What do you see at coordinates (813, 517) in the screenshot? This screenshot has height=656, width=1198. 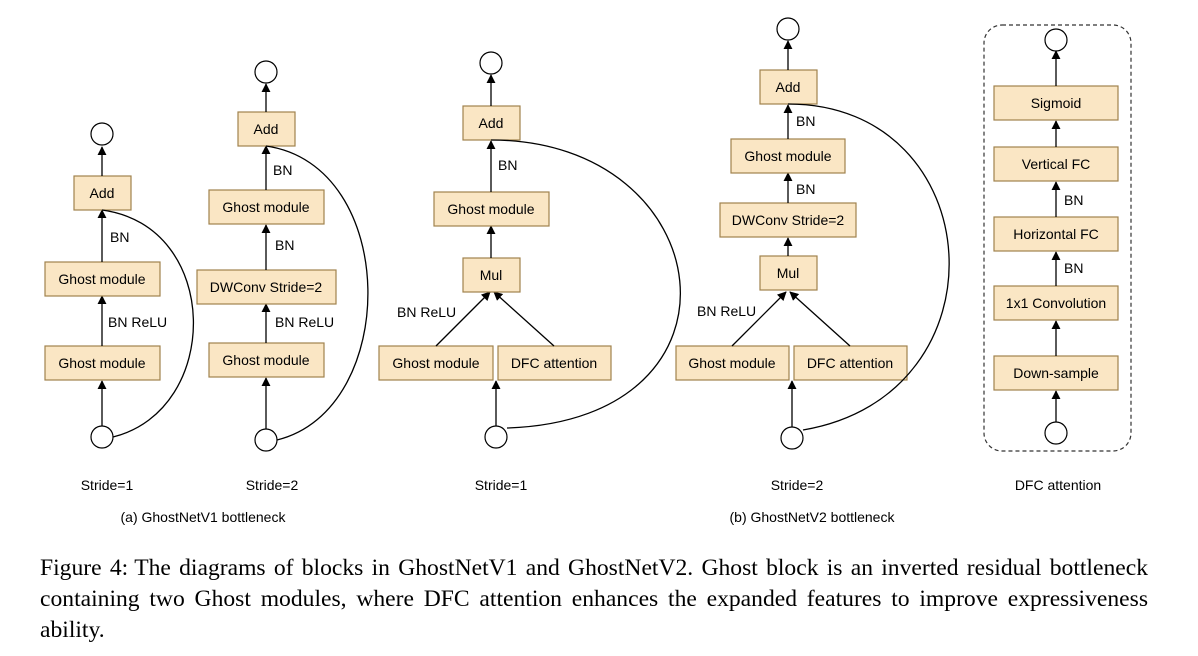 I see `v2-subtitle: (b) GhostNetV2 bottleneck` at bounding box center [813, 517].